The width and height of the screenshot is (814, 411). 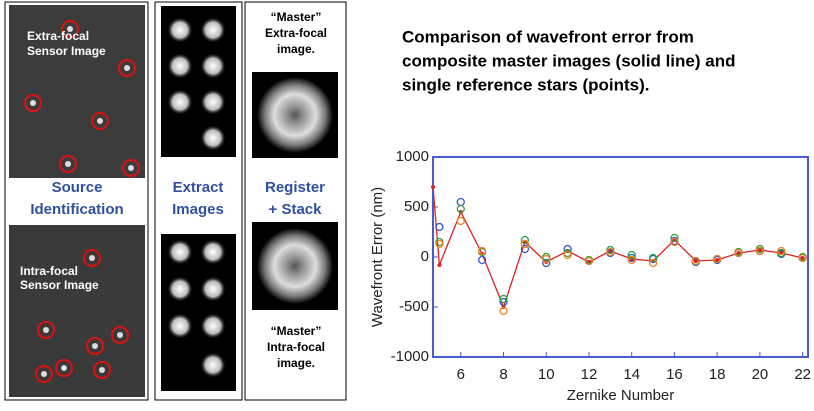 What do you see at coordinates (674, 374) in the screenshot?
I see `x-tick-label: 16` at bounding box center [674, 374].